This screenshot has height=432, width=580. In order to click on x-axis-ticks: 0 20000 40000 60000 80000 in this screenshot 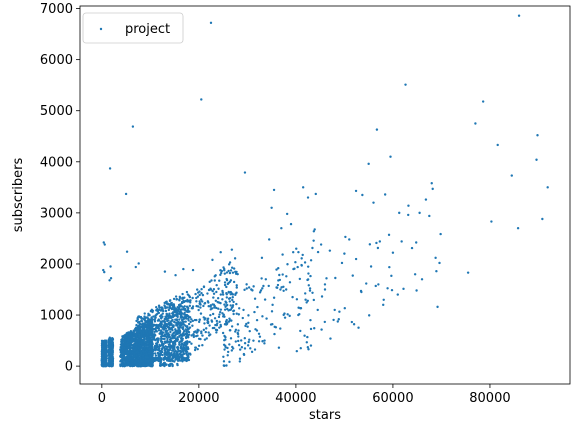, I will do `click(304, 395)`.